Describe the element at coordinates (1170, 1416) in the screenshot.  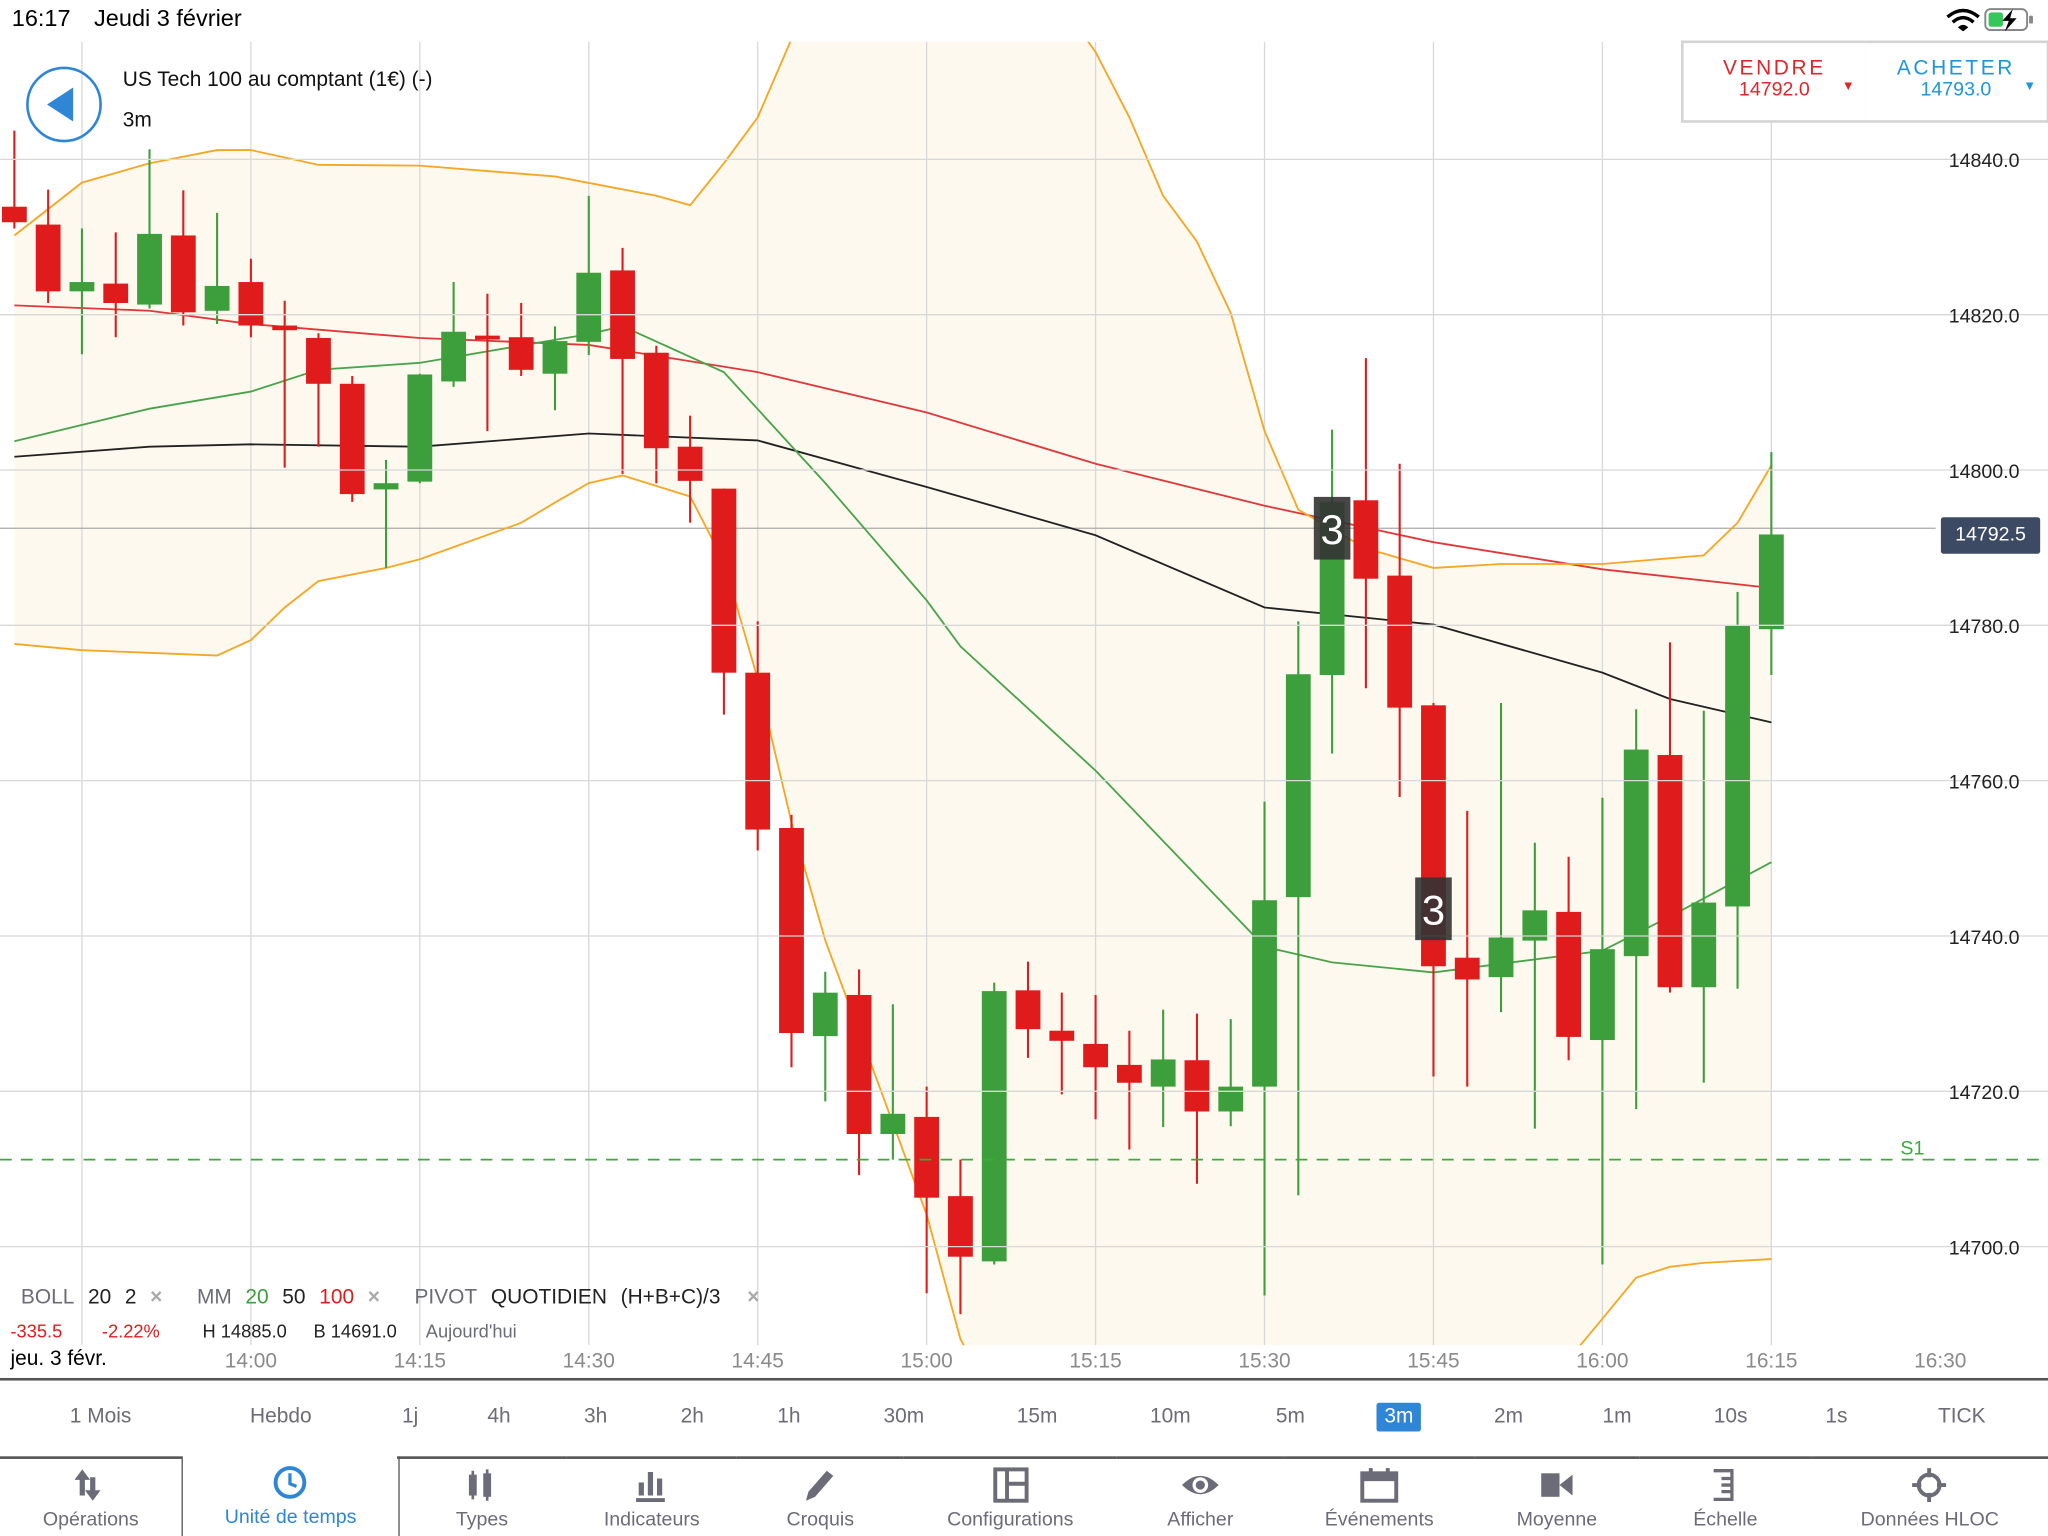
I see `timeframe-10m: 10m` at that location.